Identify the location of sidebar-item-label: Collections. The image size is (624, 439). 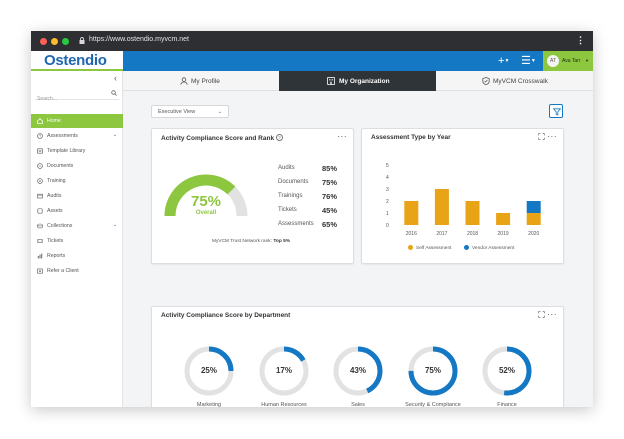
(60, 226).